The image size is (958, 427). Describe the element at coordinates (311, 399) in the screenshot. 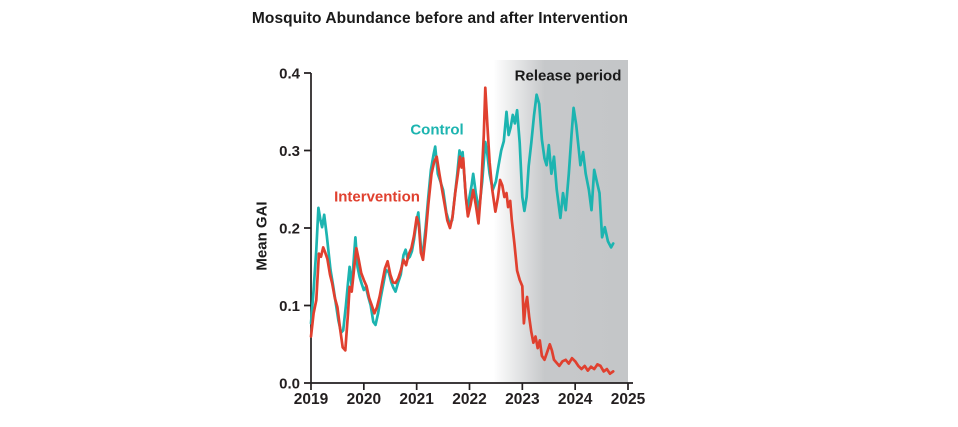

I see `x-tick-label: 2019` at that location.